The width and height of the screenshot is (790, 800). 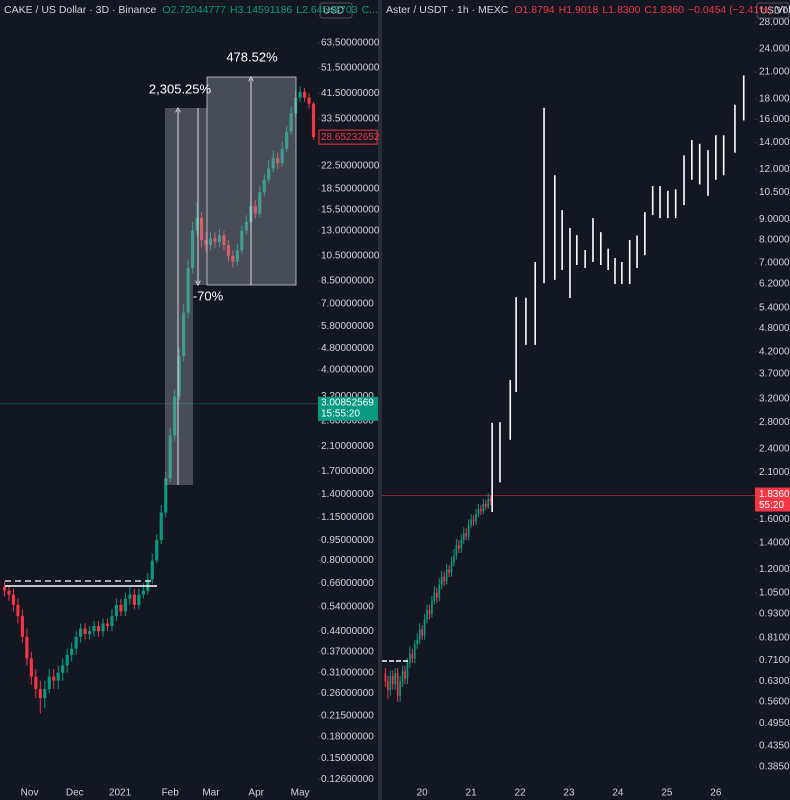 I want to click on x-tick-label: 24, so click(x=618, y=793).